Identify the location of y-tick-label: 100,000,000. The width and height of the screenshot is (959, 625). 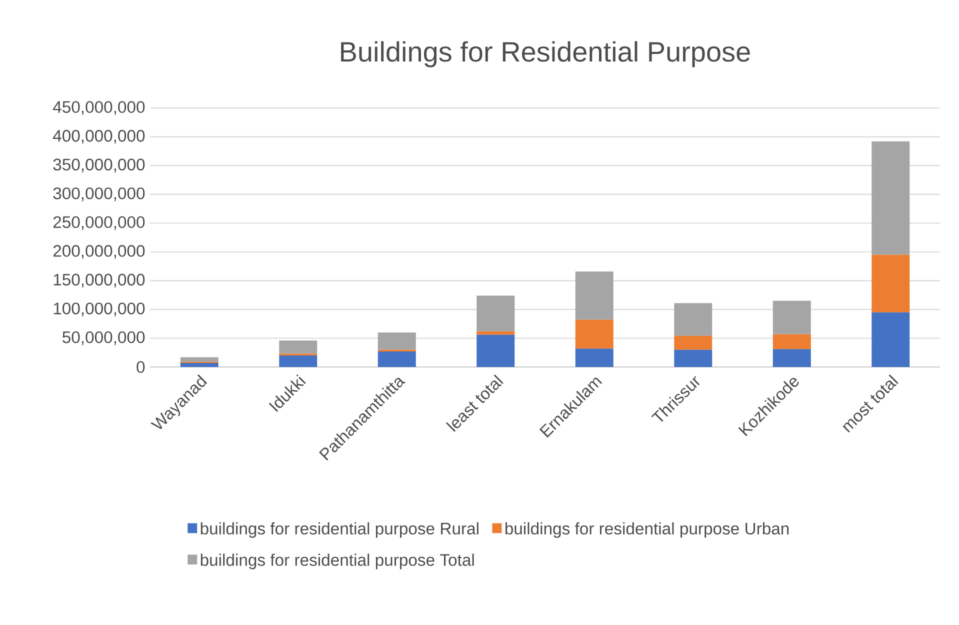
(99, 309).